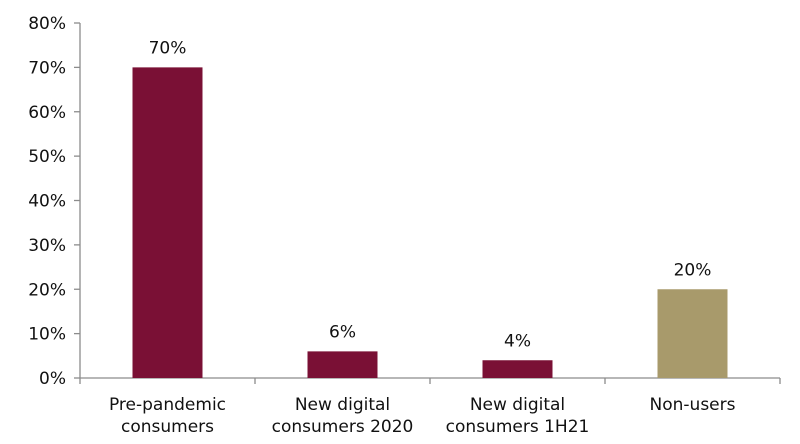 This screenshot has height=444, width=800. I want to click on data-label: 6%, so click(342, 332).